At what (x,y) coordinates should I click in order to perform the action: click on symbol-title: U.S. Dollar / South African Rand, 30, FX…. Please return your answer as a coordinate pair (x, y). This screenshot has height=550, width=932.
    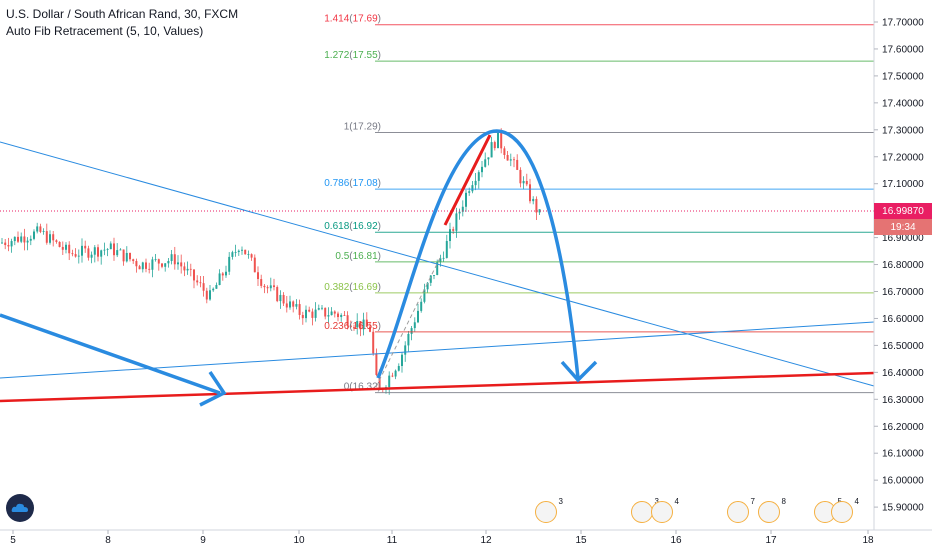
    Looking at the image, I should click on (122, 14).